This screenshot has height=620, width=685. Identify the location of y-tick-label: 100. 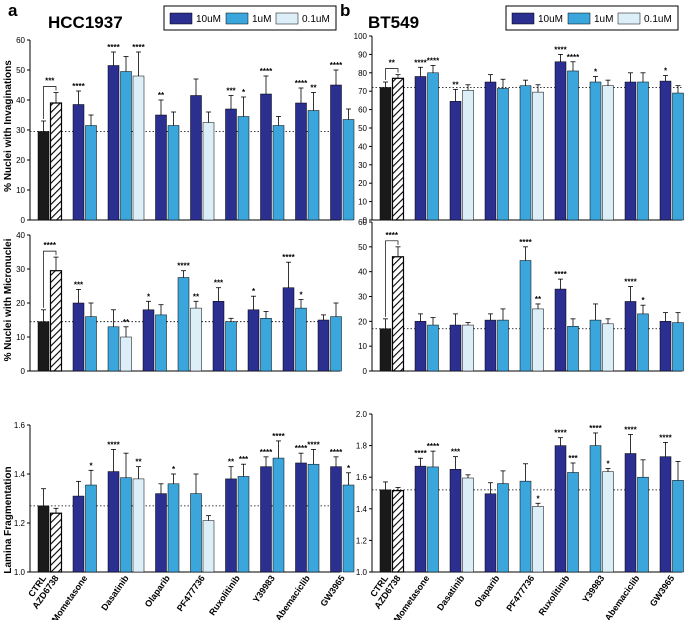
(361, 36).